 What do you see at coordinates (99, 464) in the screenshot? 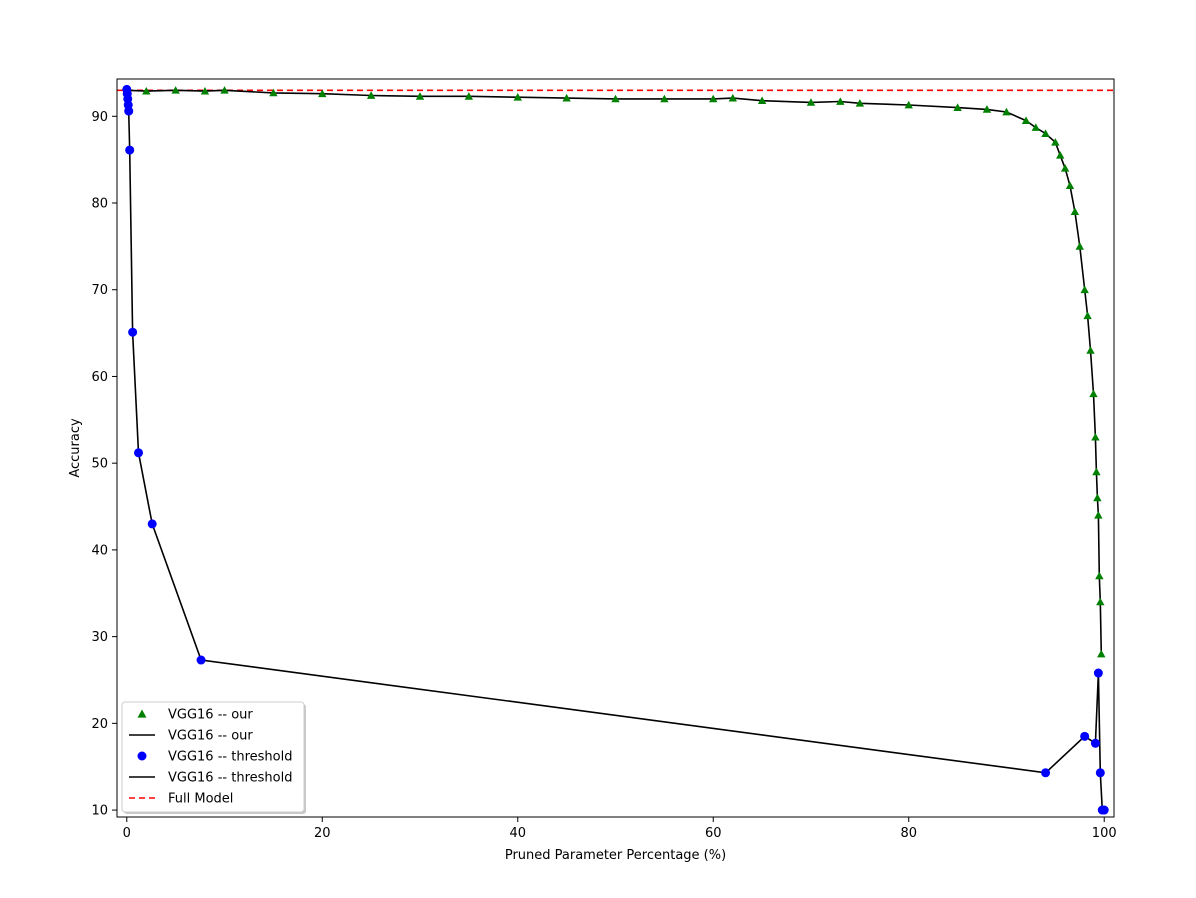
I see `y-tick-label: 50` at bounding box center [99, 464].